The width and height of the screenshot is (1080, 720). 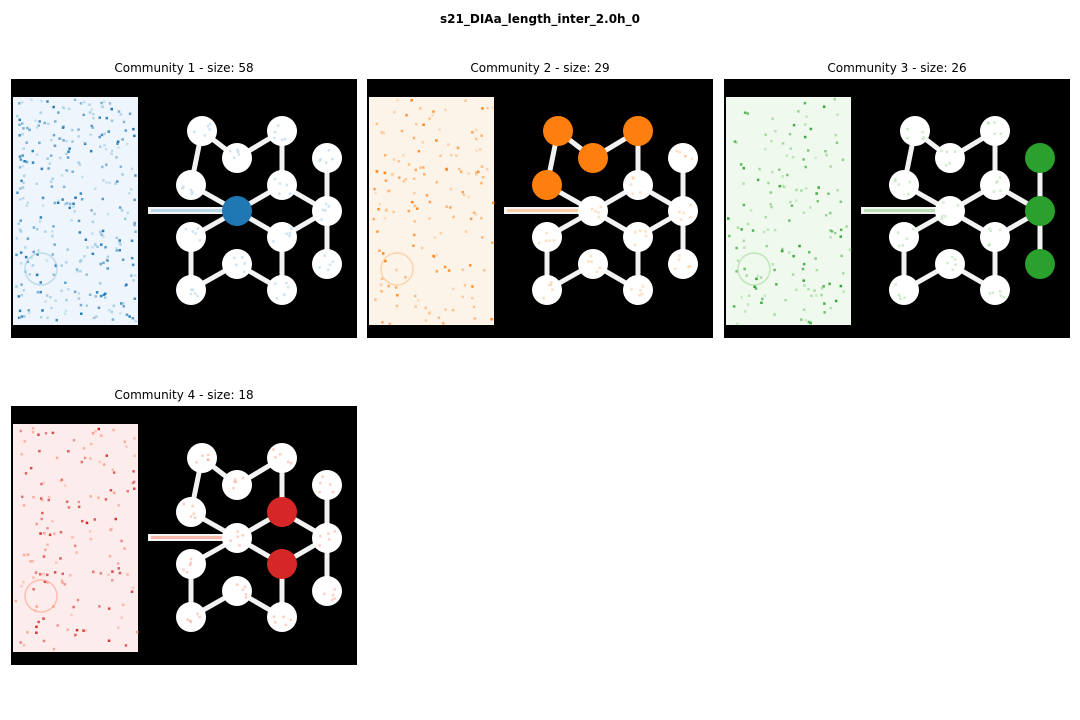 I want to click on node-bottom-left, so click(x=547, y=290).